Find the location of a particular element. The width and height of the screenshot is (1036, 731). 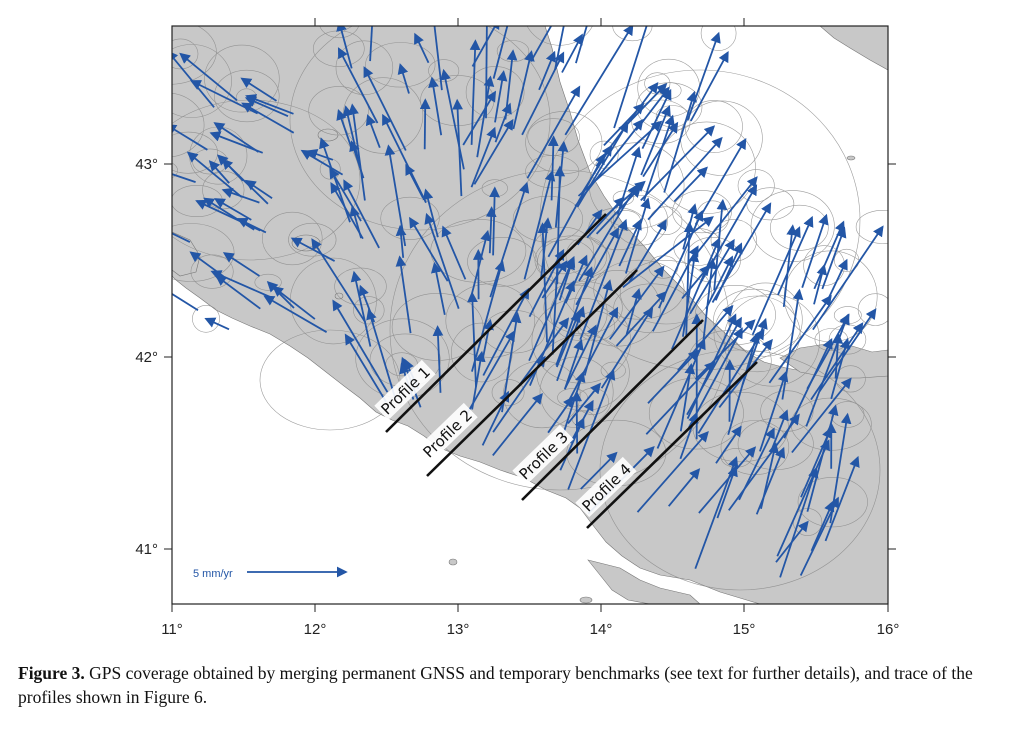

y-tick-43: 43° is located at coordinates (146, 164).